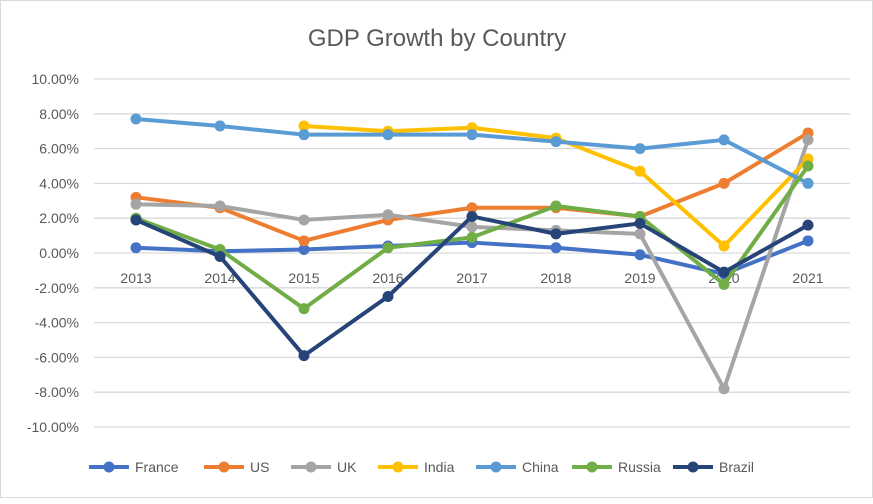  Describe the element at coordinates (134, 467) in the screenshot. I see `legend-item-france: France` at that location.